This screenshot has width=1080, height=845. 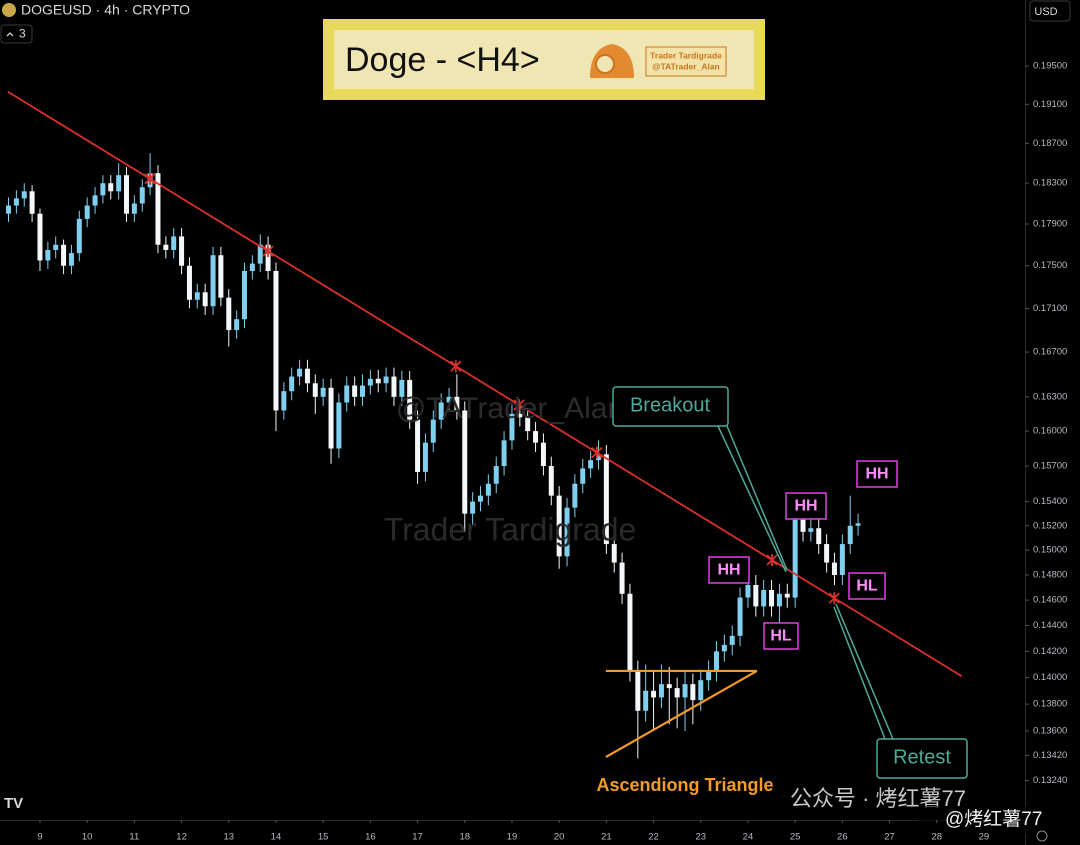 I want to click on y-tick-label: 0.14200, so click(x=1050, y=651).